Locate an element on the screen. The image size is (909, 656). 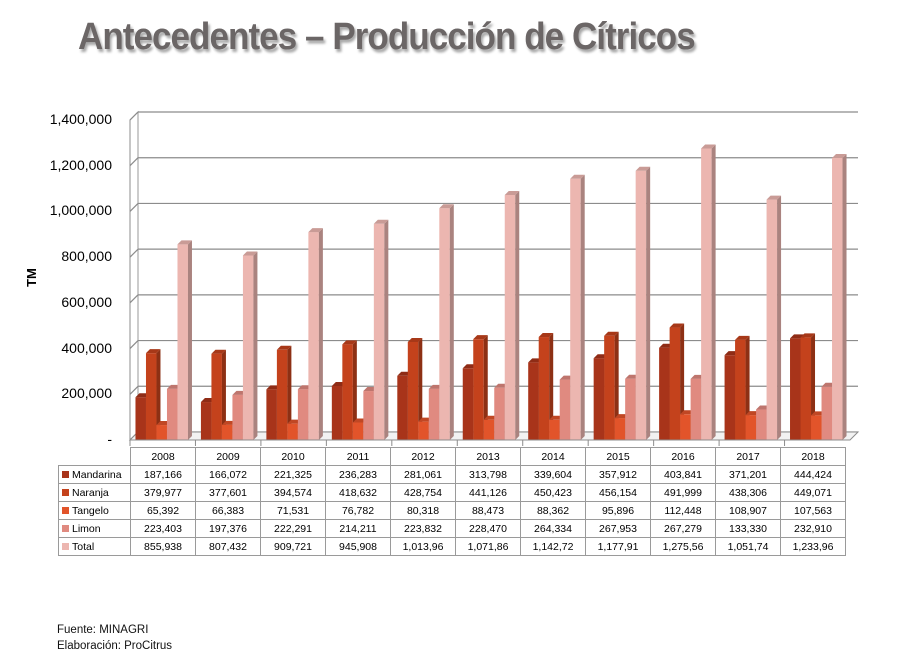
table-cell: 228,470 is located at coordinates (488, 528).